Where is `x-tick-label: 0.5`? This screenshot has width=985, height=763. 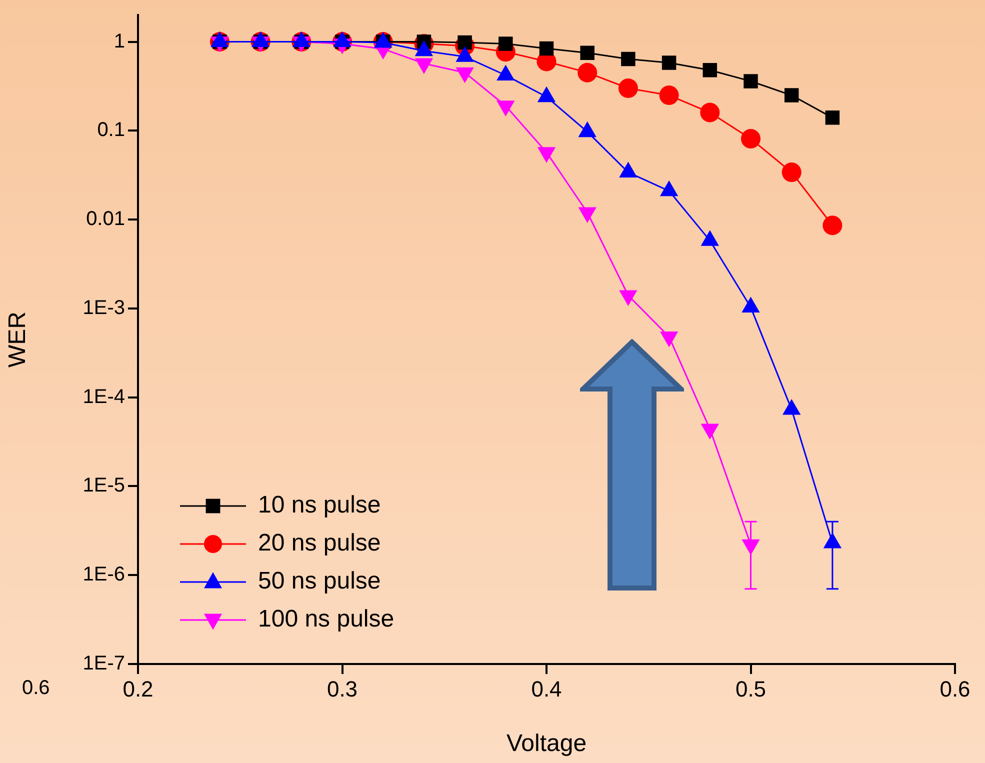 x-tick-label: 0.5 is located at coordinates (750, 689).